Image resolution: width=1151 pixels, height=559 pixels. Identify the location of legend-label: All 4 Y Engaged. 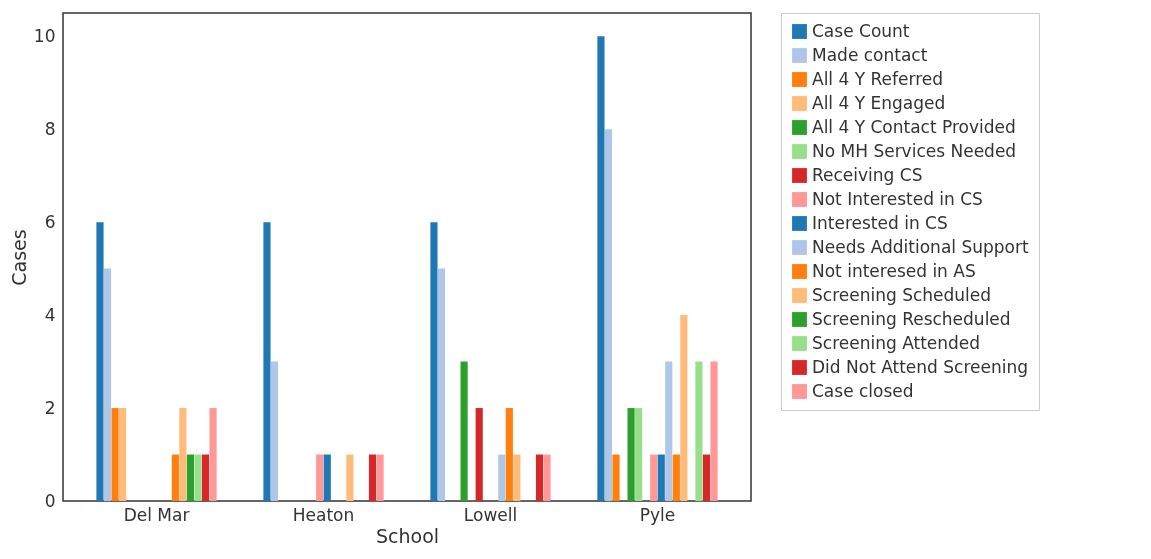
(879, 102).